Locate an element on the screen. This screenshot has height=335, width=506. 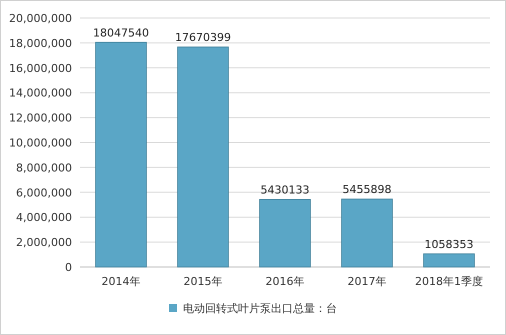
x-tick-label: 2018年1季度 is located at coordinates (449, 281).